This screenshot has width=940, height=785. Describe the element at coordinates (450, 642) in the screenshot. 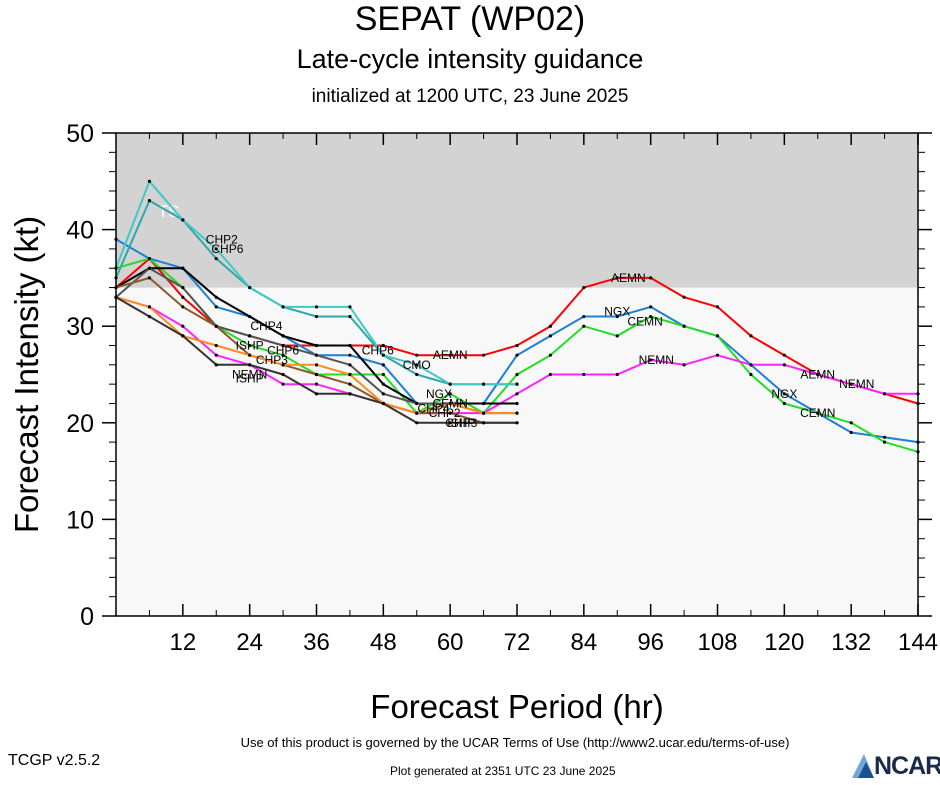

I see `x-tick-label: 60` at that location.